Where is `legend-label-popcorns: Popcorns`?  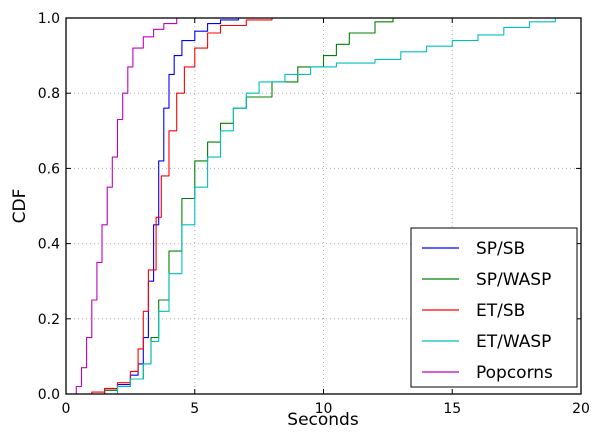
legend-label-popcorns: Popcorns is located at coordinates (514, 373).